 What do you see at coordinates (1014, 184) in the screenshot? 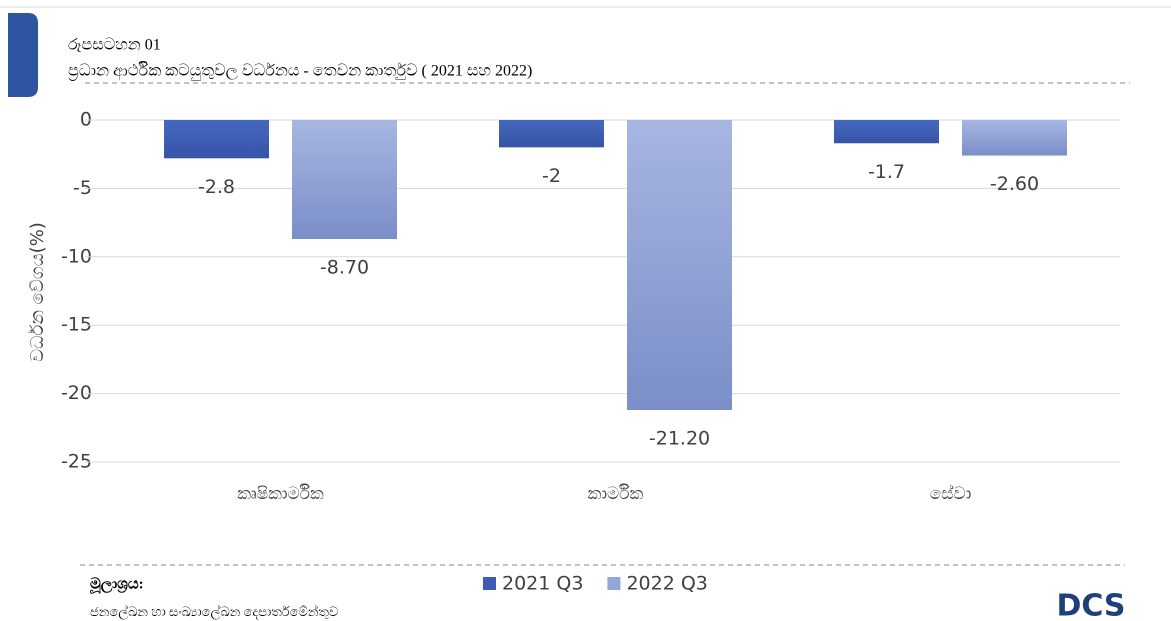
I see `data-label: -2.60` at bounding box center [1014, 184].